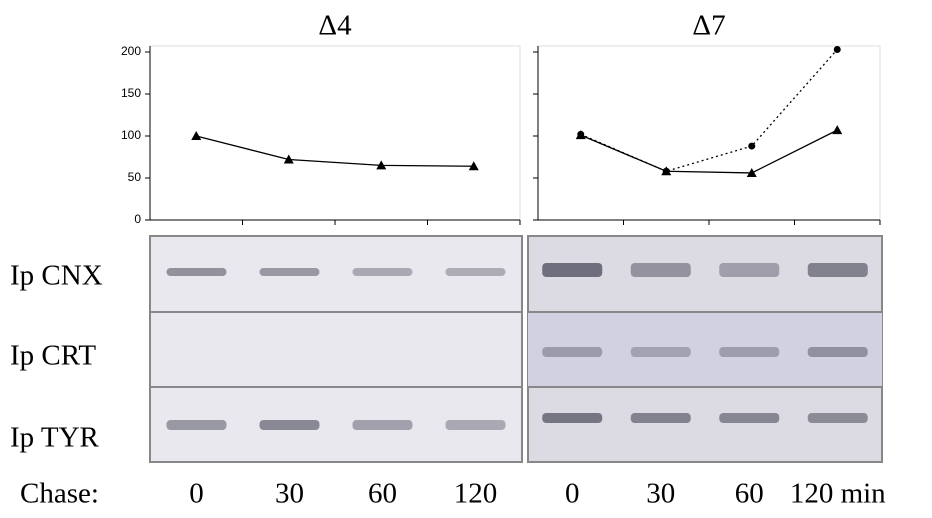 The image size is (932, 518). I want to click on chart-title: Δ4, so click(335, 26).